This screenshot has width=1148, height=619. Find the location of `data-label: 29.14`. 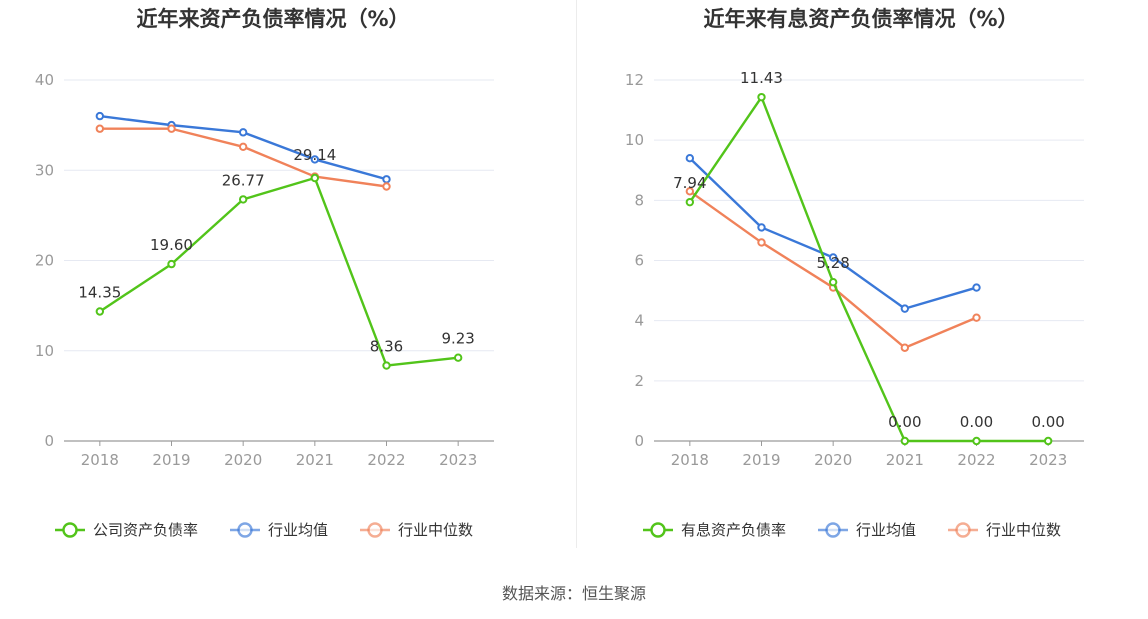

data-label: 29.14 is located at coordinates (314, 155).